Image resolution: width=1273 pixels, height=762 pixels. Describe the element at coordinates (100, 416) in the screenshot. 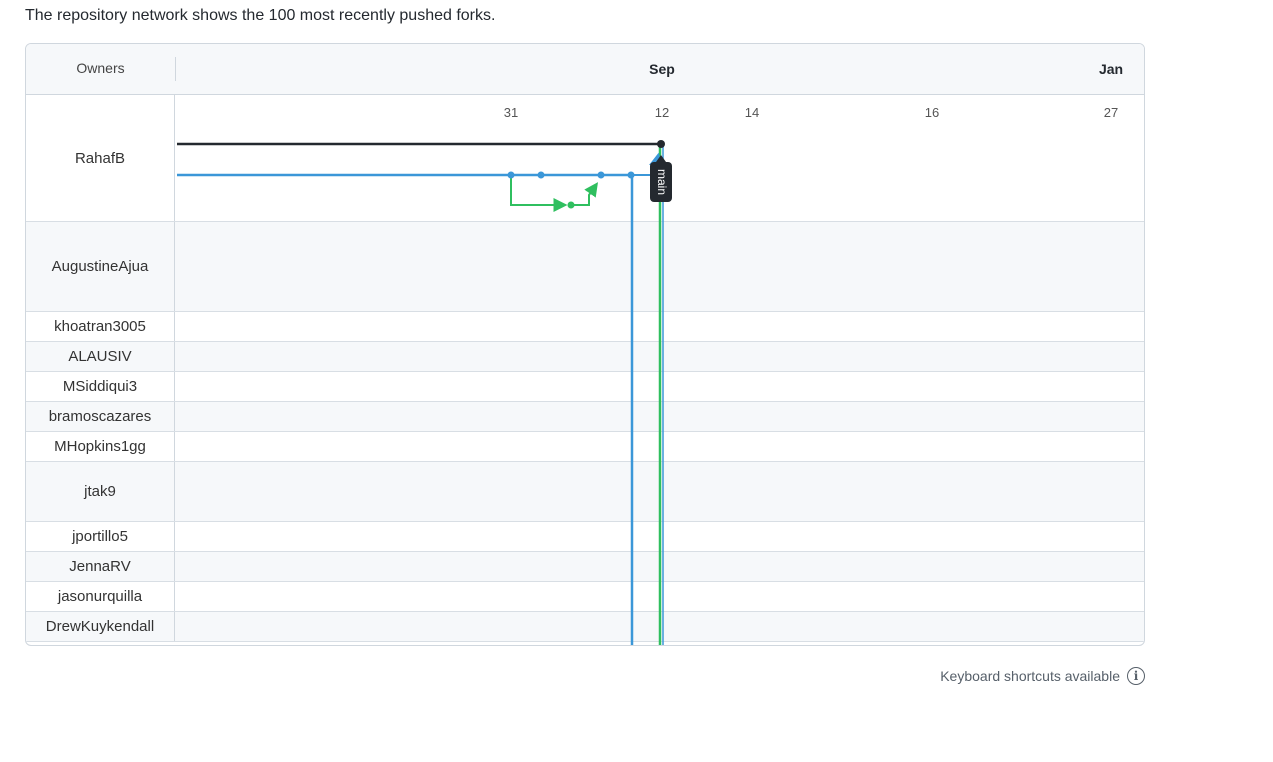

I see `owner-name-bramoscazares: bramoscazares` at that location.